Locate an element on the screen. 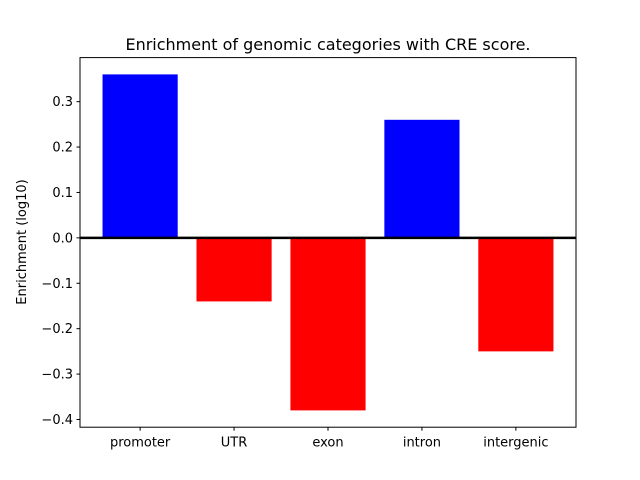 This screenshot has width=640, height=480. bar-exon is located at coordinates (328, 324).